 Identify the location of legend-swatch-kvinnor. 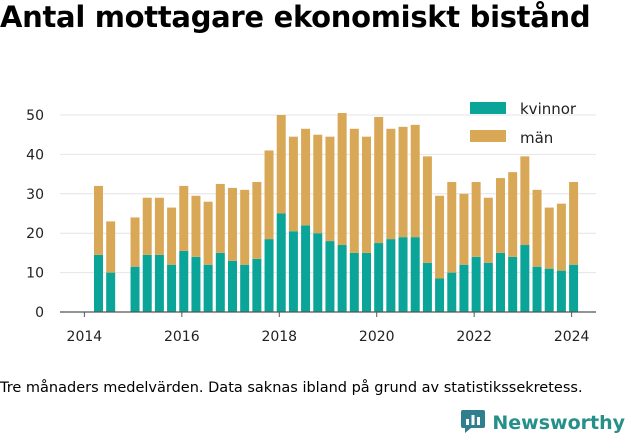
(488, 108).